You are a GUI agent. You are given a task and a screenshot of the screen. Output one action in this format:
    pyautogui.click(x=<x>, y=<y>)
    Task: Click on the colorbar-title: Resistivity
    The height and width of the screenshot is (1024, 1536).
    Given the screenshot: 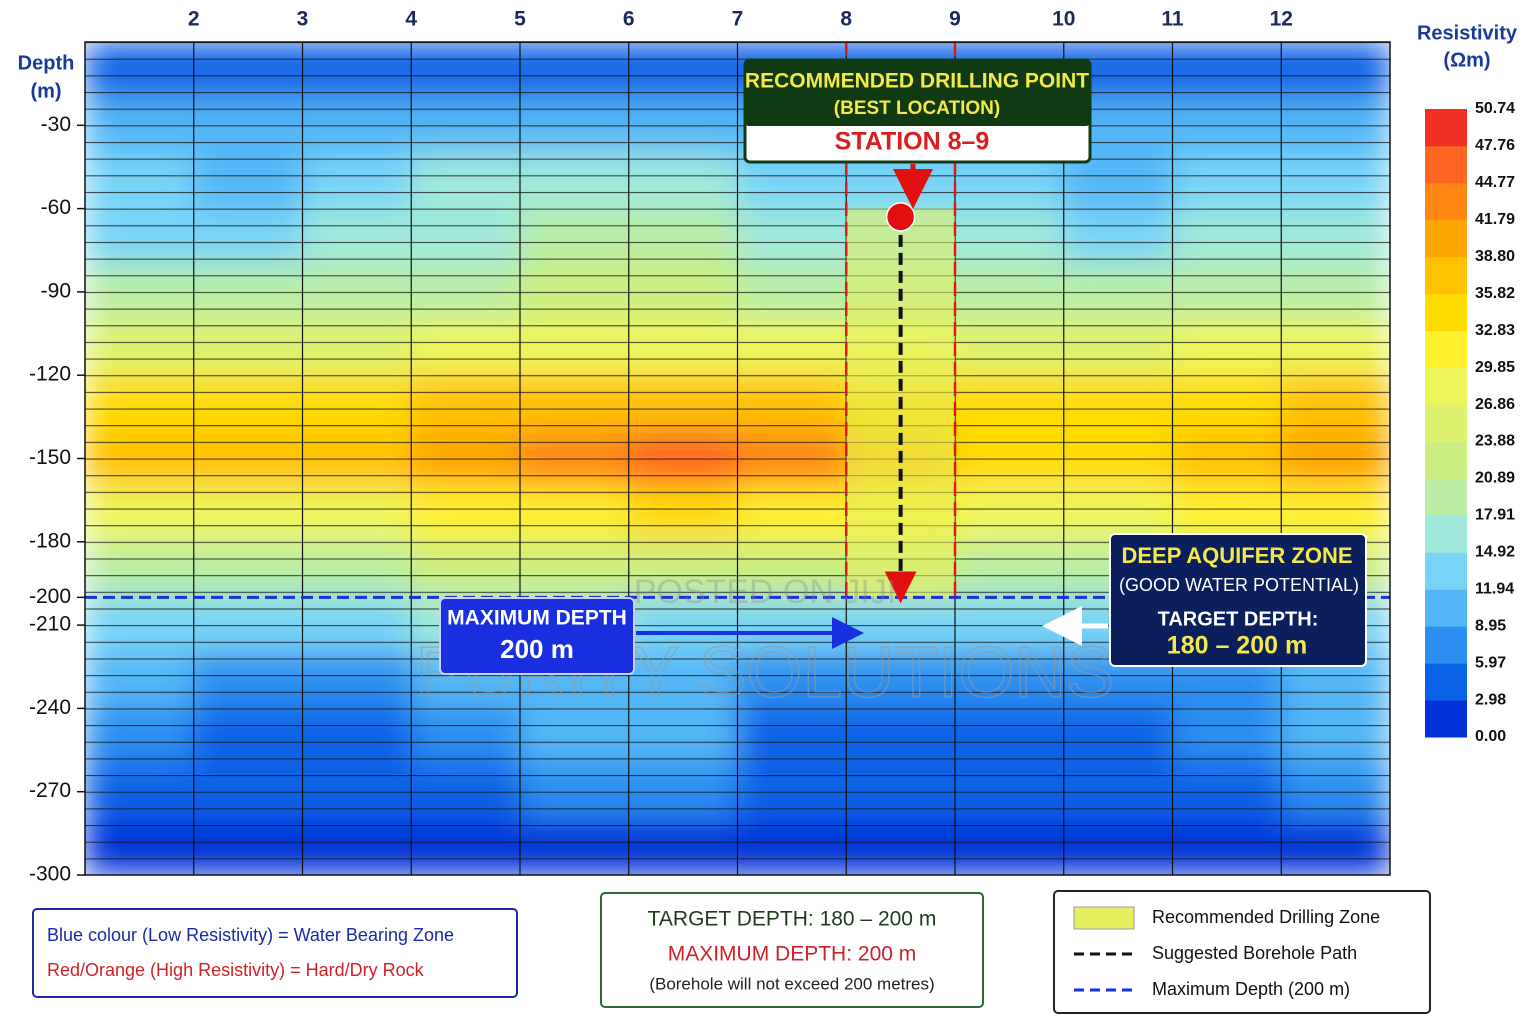 What is the action you would take?
    pyautogui.click(x=1467, y=33)
    